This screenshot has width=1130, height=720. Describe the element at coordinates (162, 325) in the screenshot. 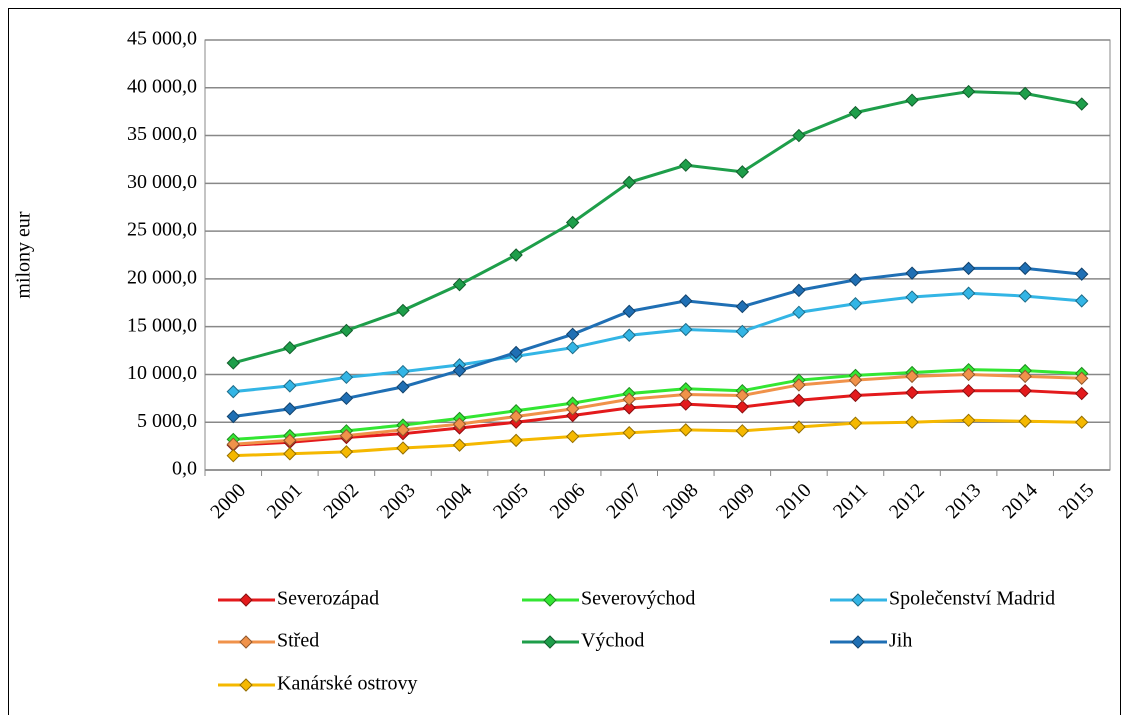

I see `y-tick-label: 15 000,0` at that location.